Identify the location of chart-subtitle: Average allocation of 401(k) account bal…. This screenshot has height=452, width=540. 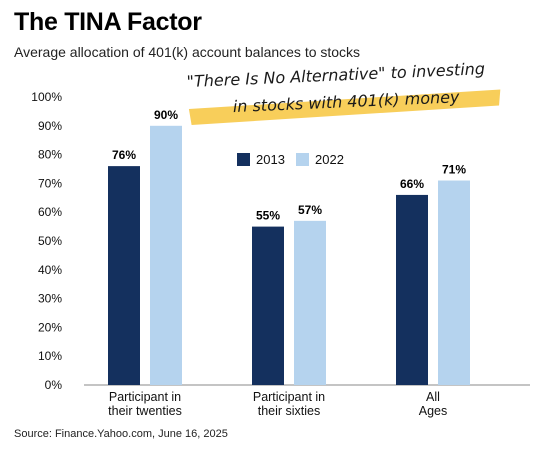
(187, 52).